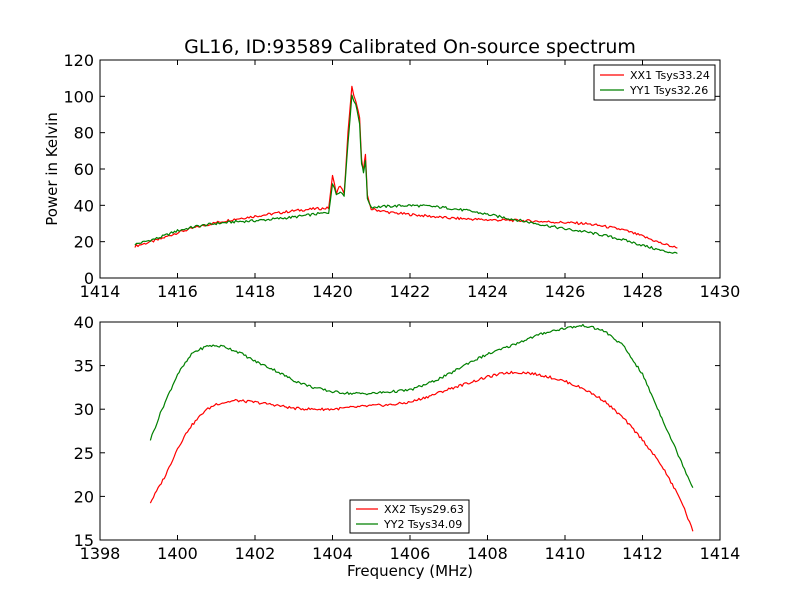 This screenshot has height=600, width=800. I want to click on bottom-legend-box, so click(409, 516).